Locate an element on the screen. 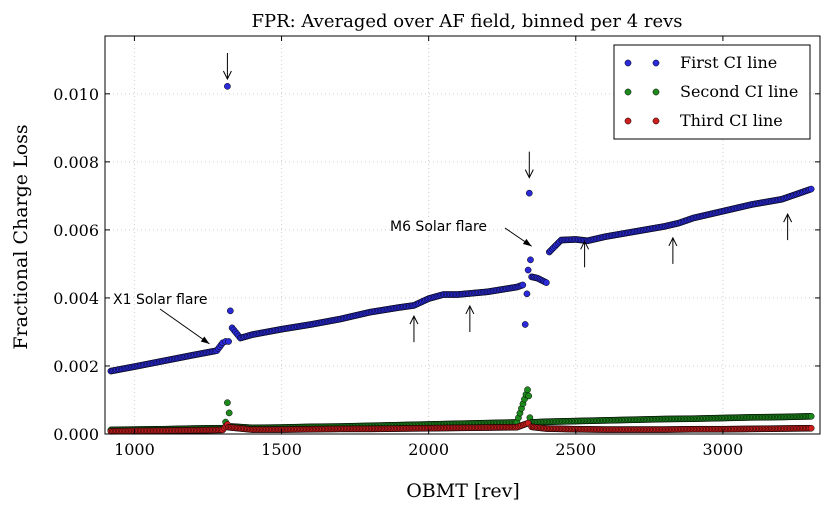 The height and width of the screenshot is (511, 831). y-tick-label: 0.008 is located at coordinates (76, 162).